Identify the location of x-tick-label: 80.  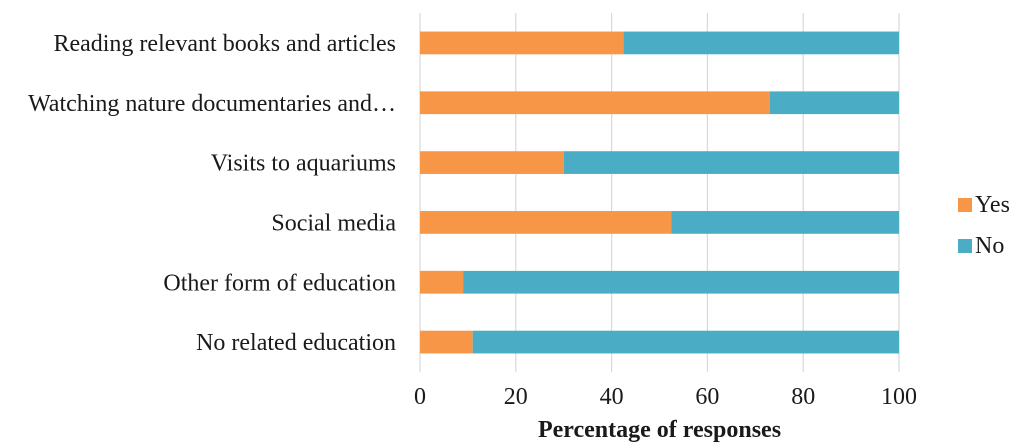
(803, 397).